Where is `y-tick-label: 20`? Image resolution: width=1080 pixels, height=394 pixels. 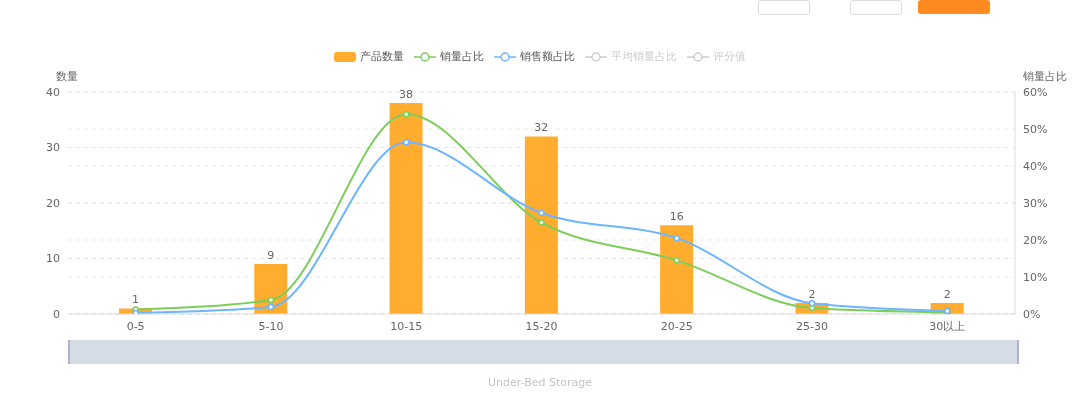
y-tick-label: 20 is located at coordinates (53, 203).